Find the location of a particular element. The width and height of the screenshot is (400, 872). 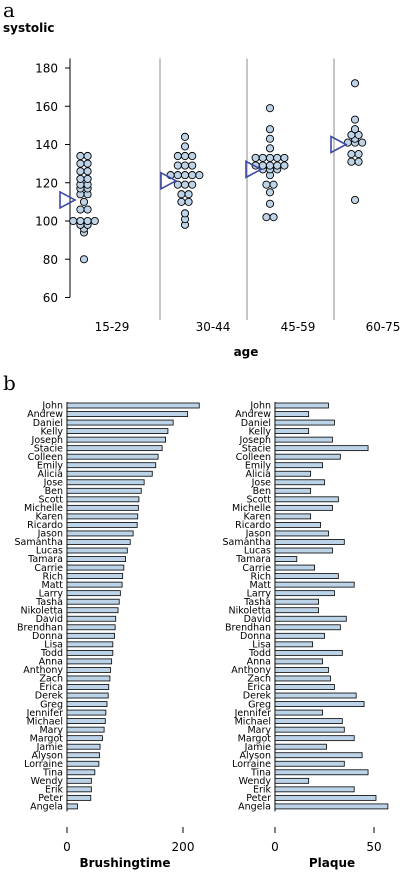

category-label: Ben is located at coordinates (262, 491).